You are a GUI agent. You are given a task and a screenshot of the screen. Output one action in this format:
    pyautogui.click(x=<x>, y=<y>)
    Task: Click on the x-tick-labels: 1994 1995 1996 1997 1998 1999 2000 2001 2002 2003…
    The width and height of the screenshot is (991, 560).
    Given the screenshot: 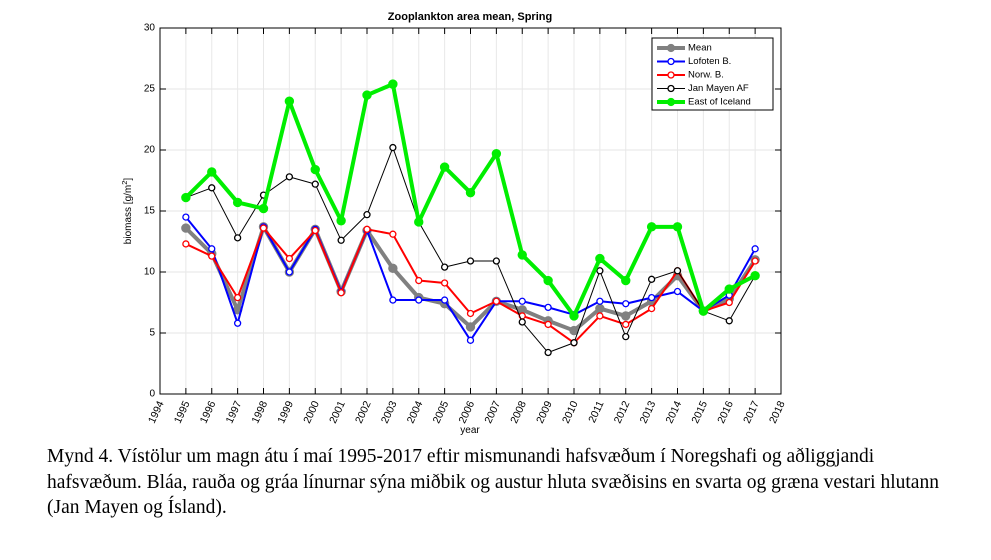 What is the action you would take?
    pyautogui.click(x=467, y=412)
    